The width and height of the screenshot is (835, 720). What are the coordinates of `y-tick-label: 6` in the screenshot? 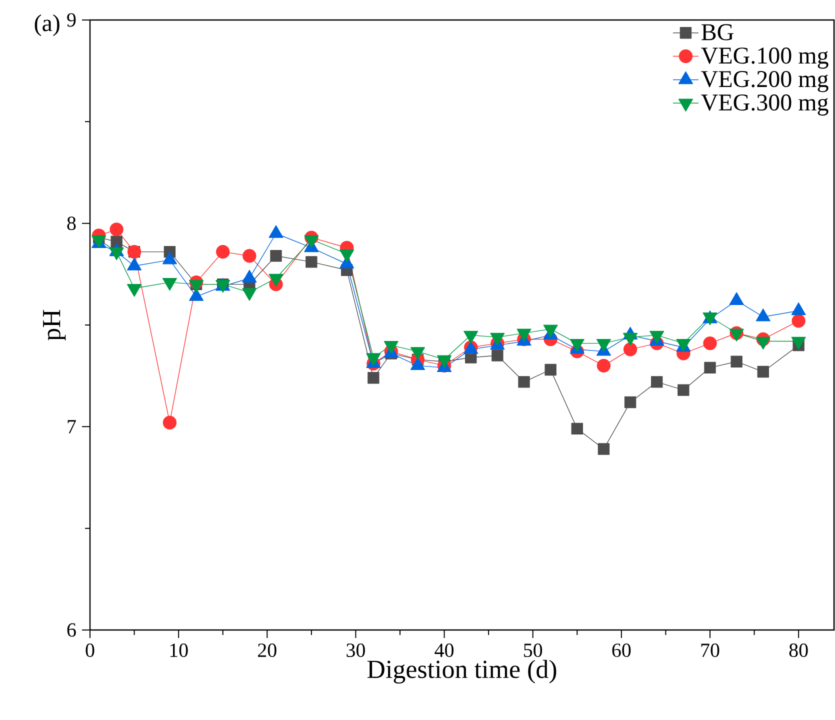 It's located at (71, 630).